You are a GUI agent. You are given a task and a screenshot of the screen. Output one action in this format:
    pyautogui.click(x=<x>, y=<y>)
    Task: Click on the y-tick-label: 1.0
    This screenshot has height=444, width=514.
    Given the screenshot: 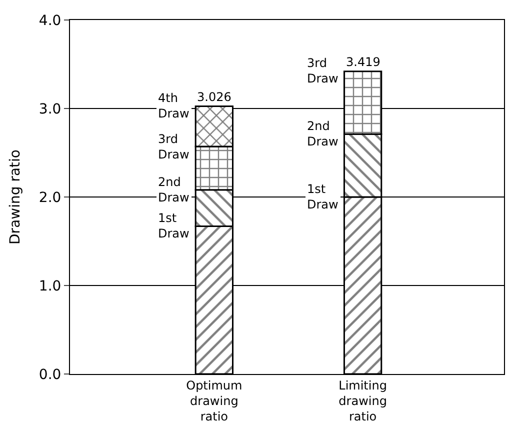 What is the action you would take?
    pyautogui.click(x=50, y=286)
    